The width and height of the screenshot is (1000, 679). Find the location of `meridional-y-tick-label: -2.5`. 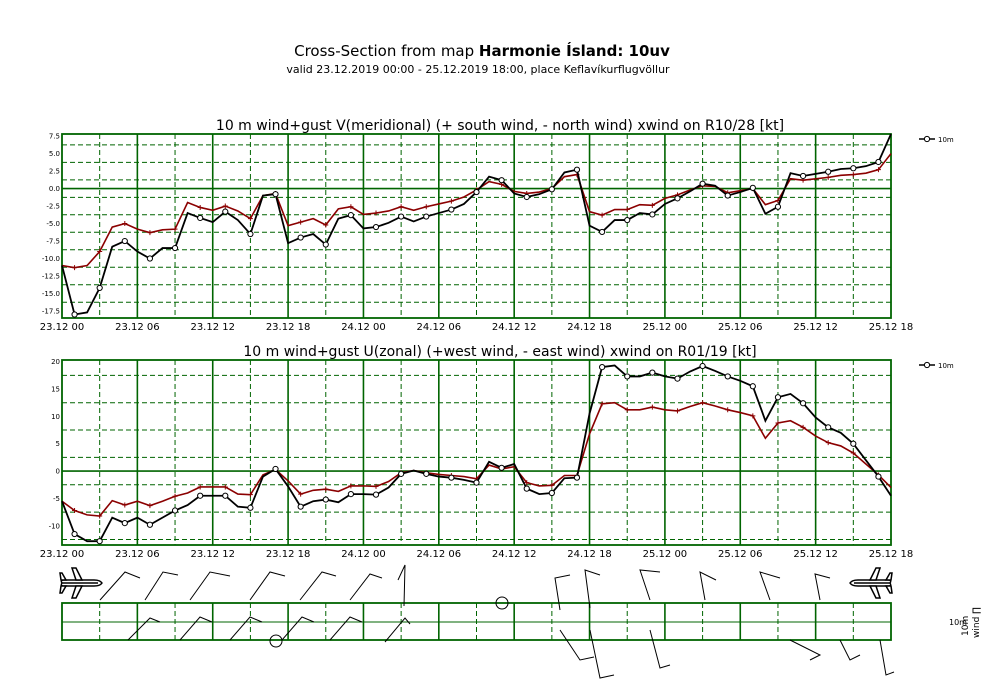

meridional-y-tick-label: -2.5 is located at coordinates (53, 207).